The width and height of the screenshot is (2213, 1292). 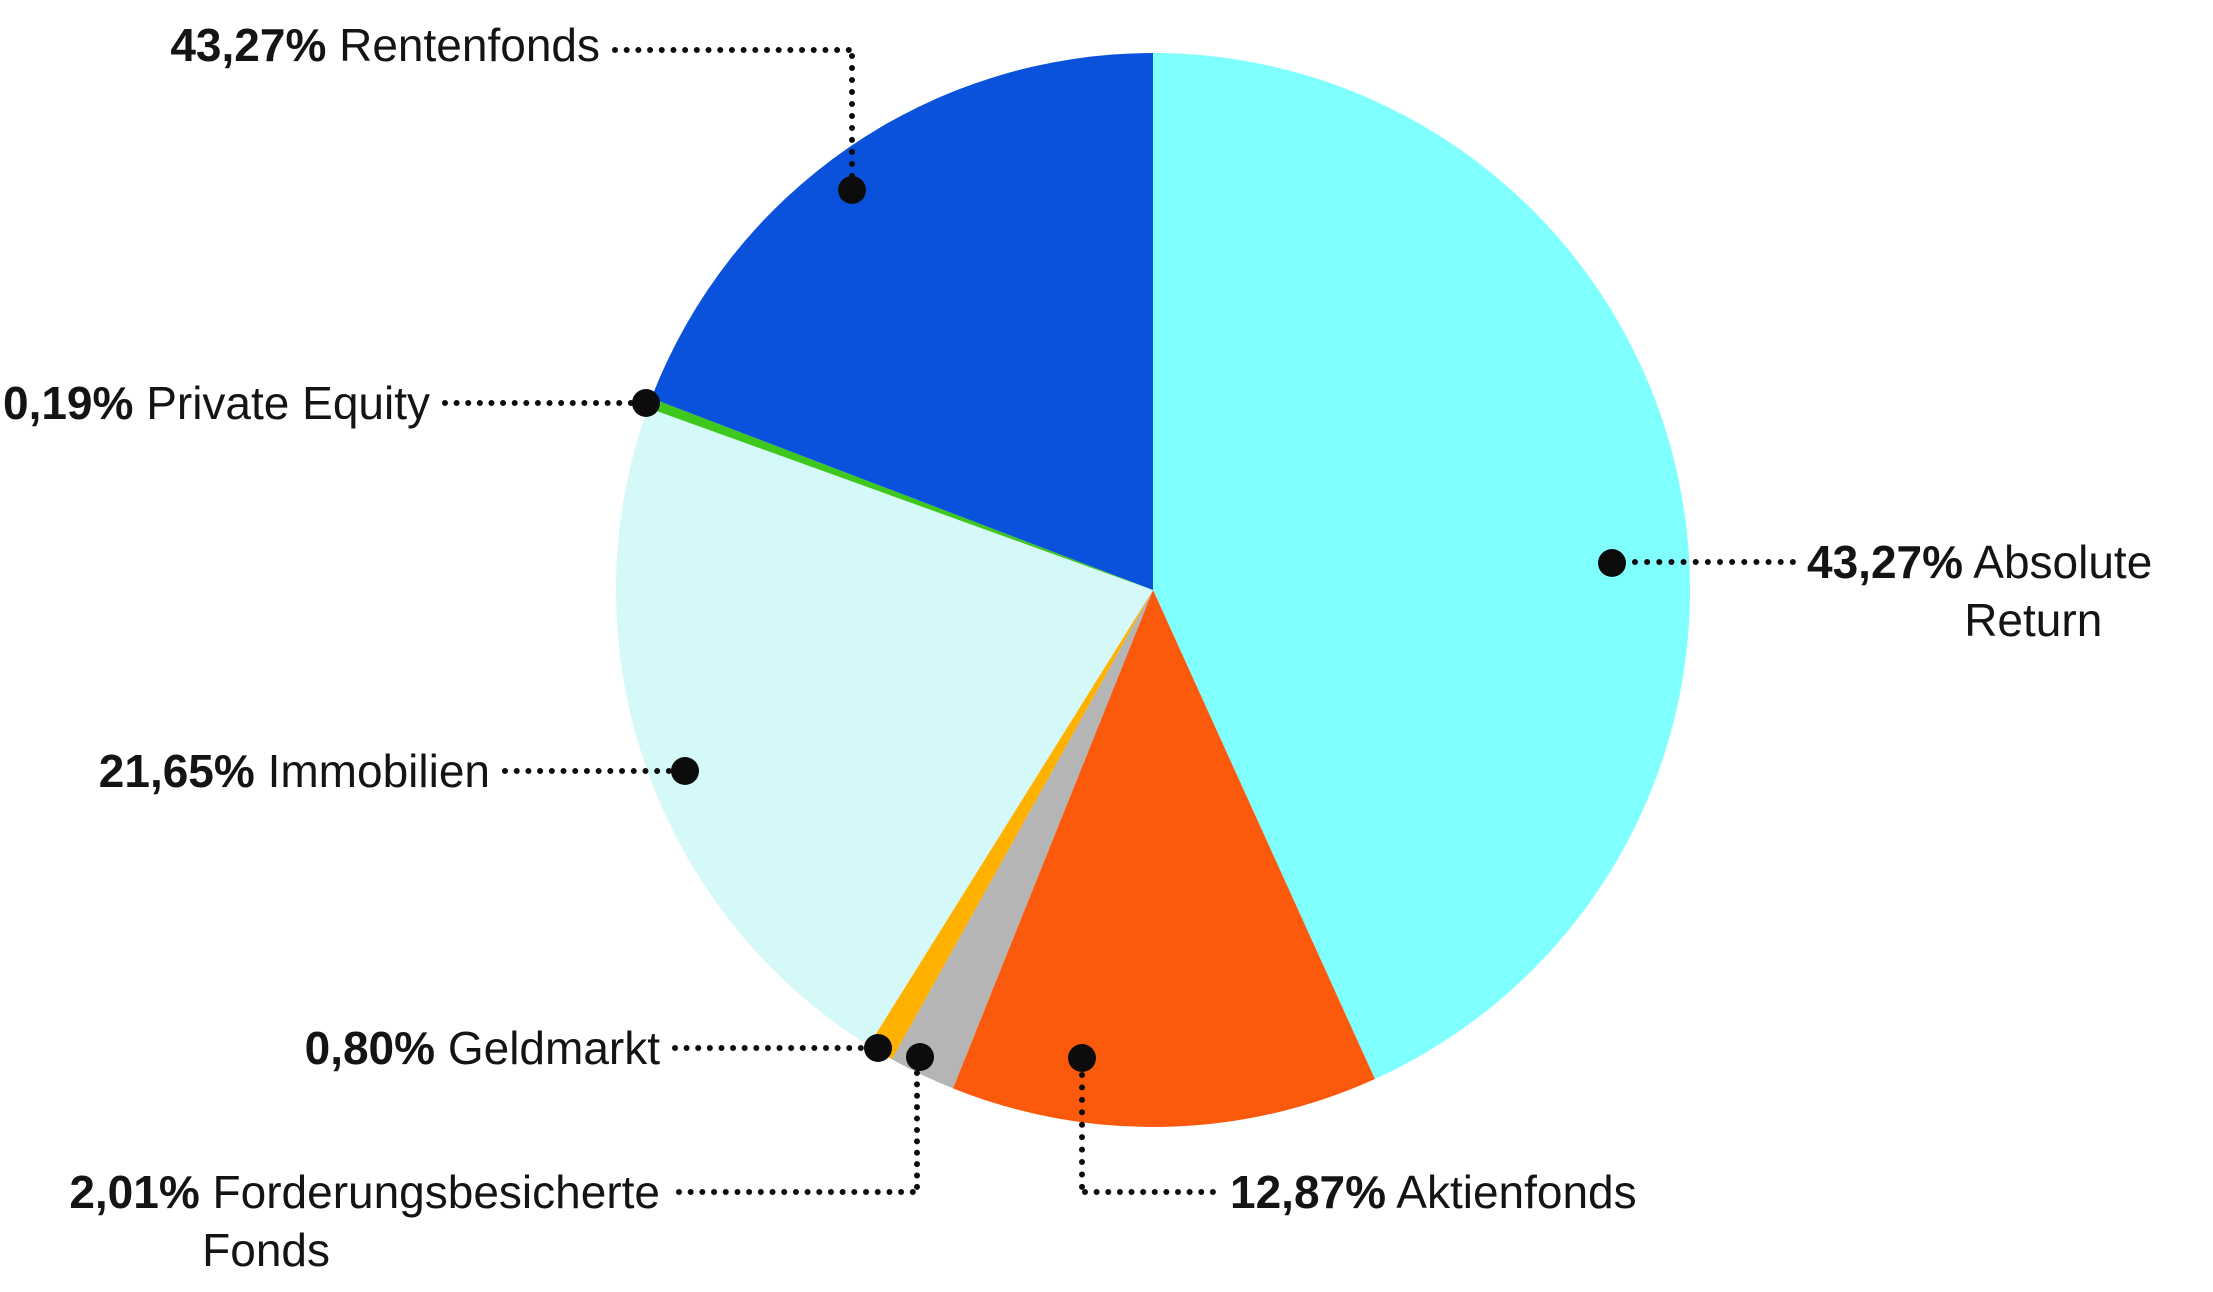 What do you see at coordinates (1885, 562) in the screenshot?
I see `label-absolute-return-pct: 43,27%` at bounding box center [1885, 562].